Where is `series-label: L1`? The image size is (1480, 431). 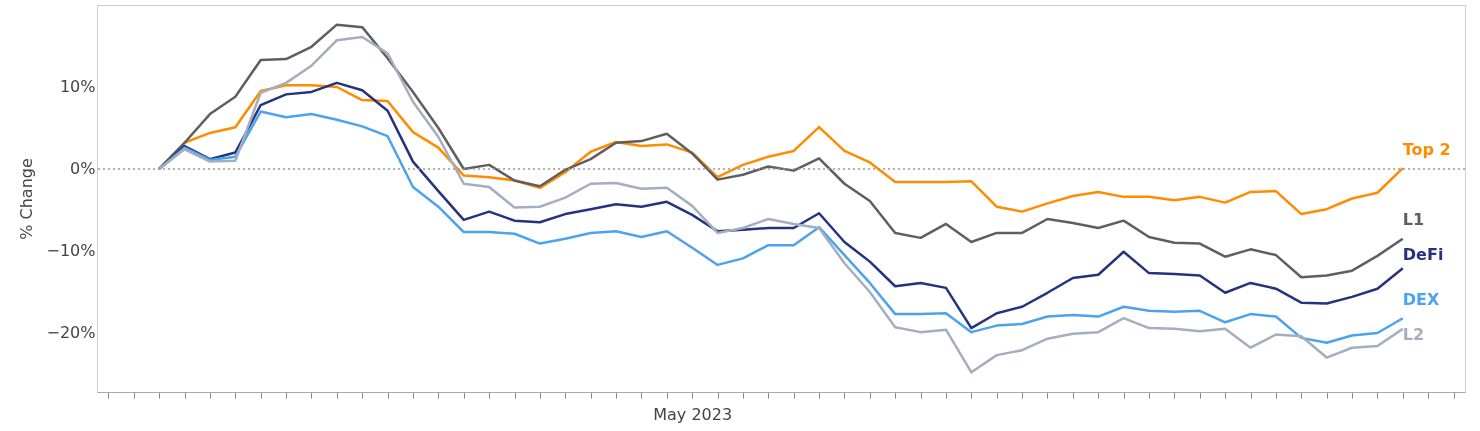 series-label: L1 is located at coordinates (1413, 220).